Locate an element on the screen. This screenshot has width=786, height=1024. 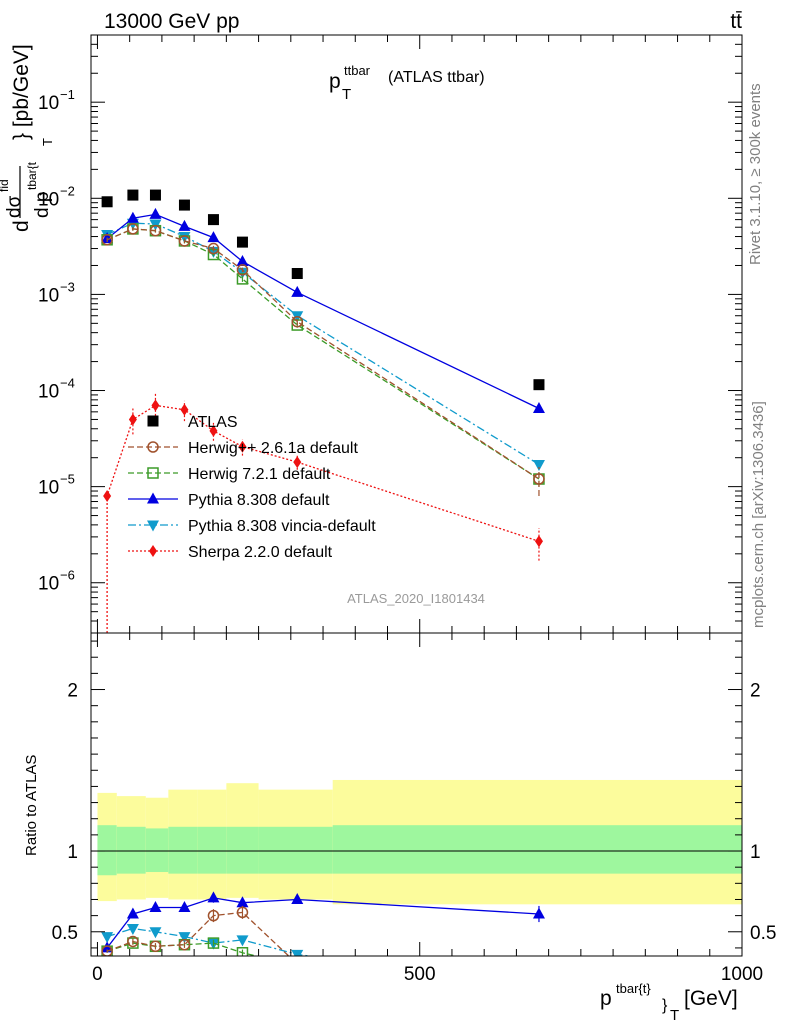
ratio-herwig-2-6-1a-default is located at coordinates (195, 930).